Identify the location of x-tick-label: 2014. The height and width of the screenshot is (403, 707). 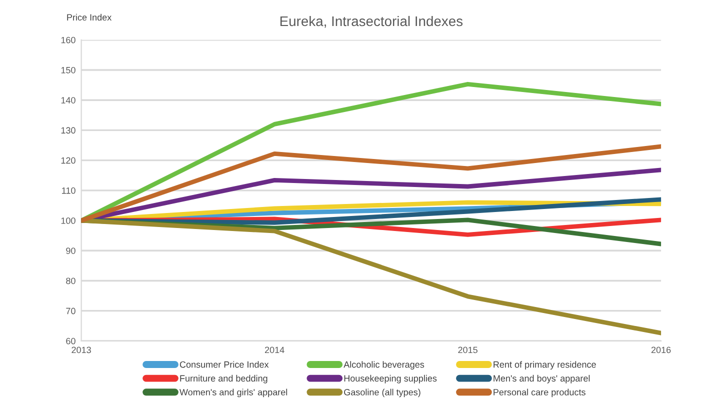
(274, 350).